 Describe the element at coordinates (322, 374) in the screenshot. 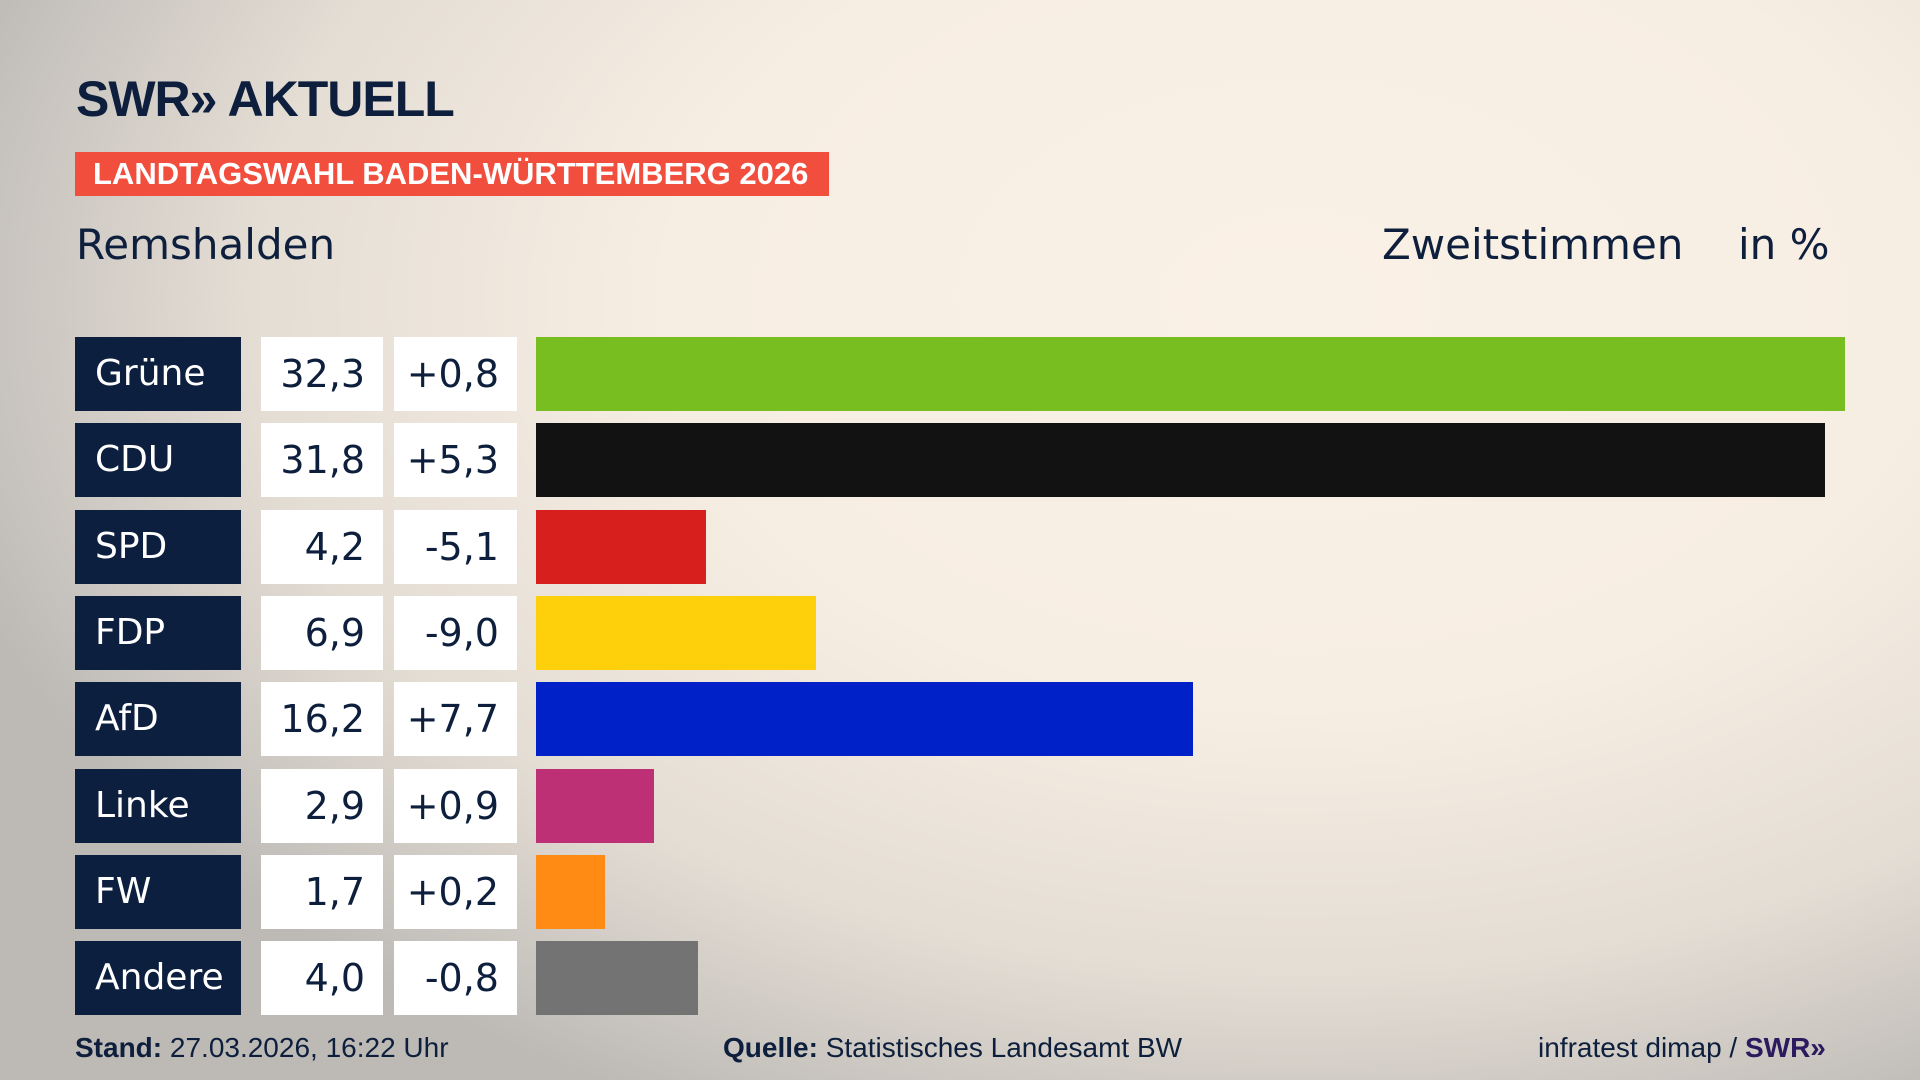

I see `value-label: 32,3` at that location.